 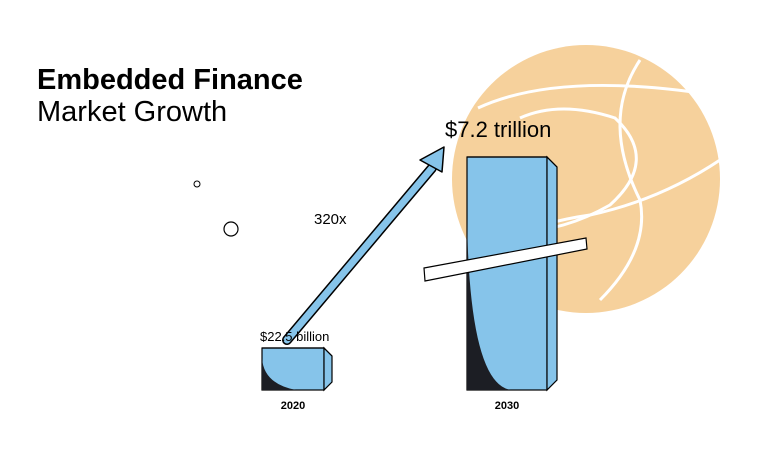 What do you see at coordinates (197, 184) in the screenshot?
I see `decor-circle-small` at bounding box center [197, 184].